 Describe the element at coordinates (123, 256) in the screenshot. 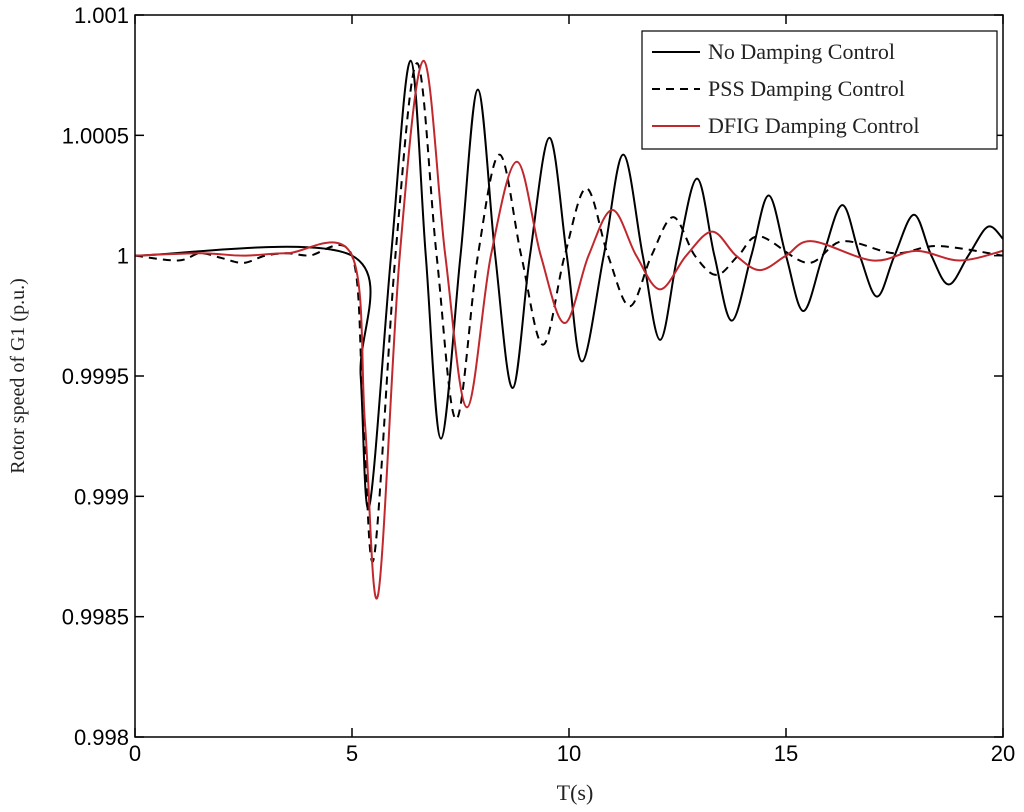

I see `y-tick-label: 1` at that location.